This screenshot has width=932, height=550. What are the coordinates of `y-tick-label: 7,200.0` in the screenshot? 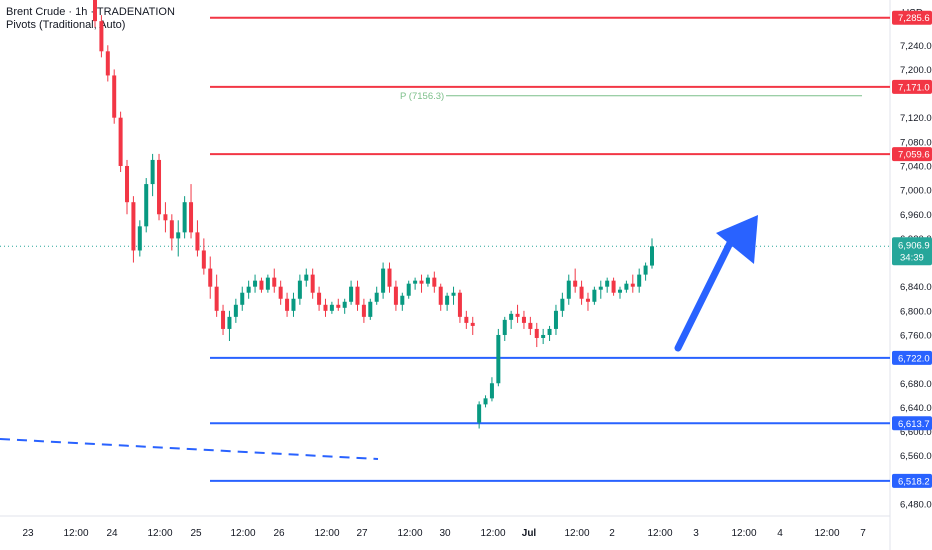 It's located at (916, 70).